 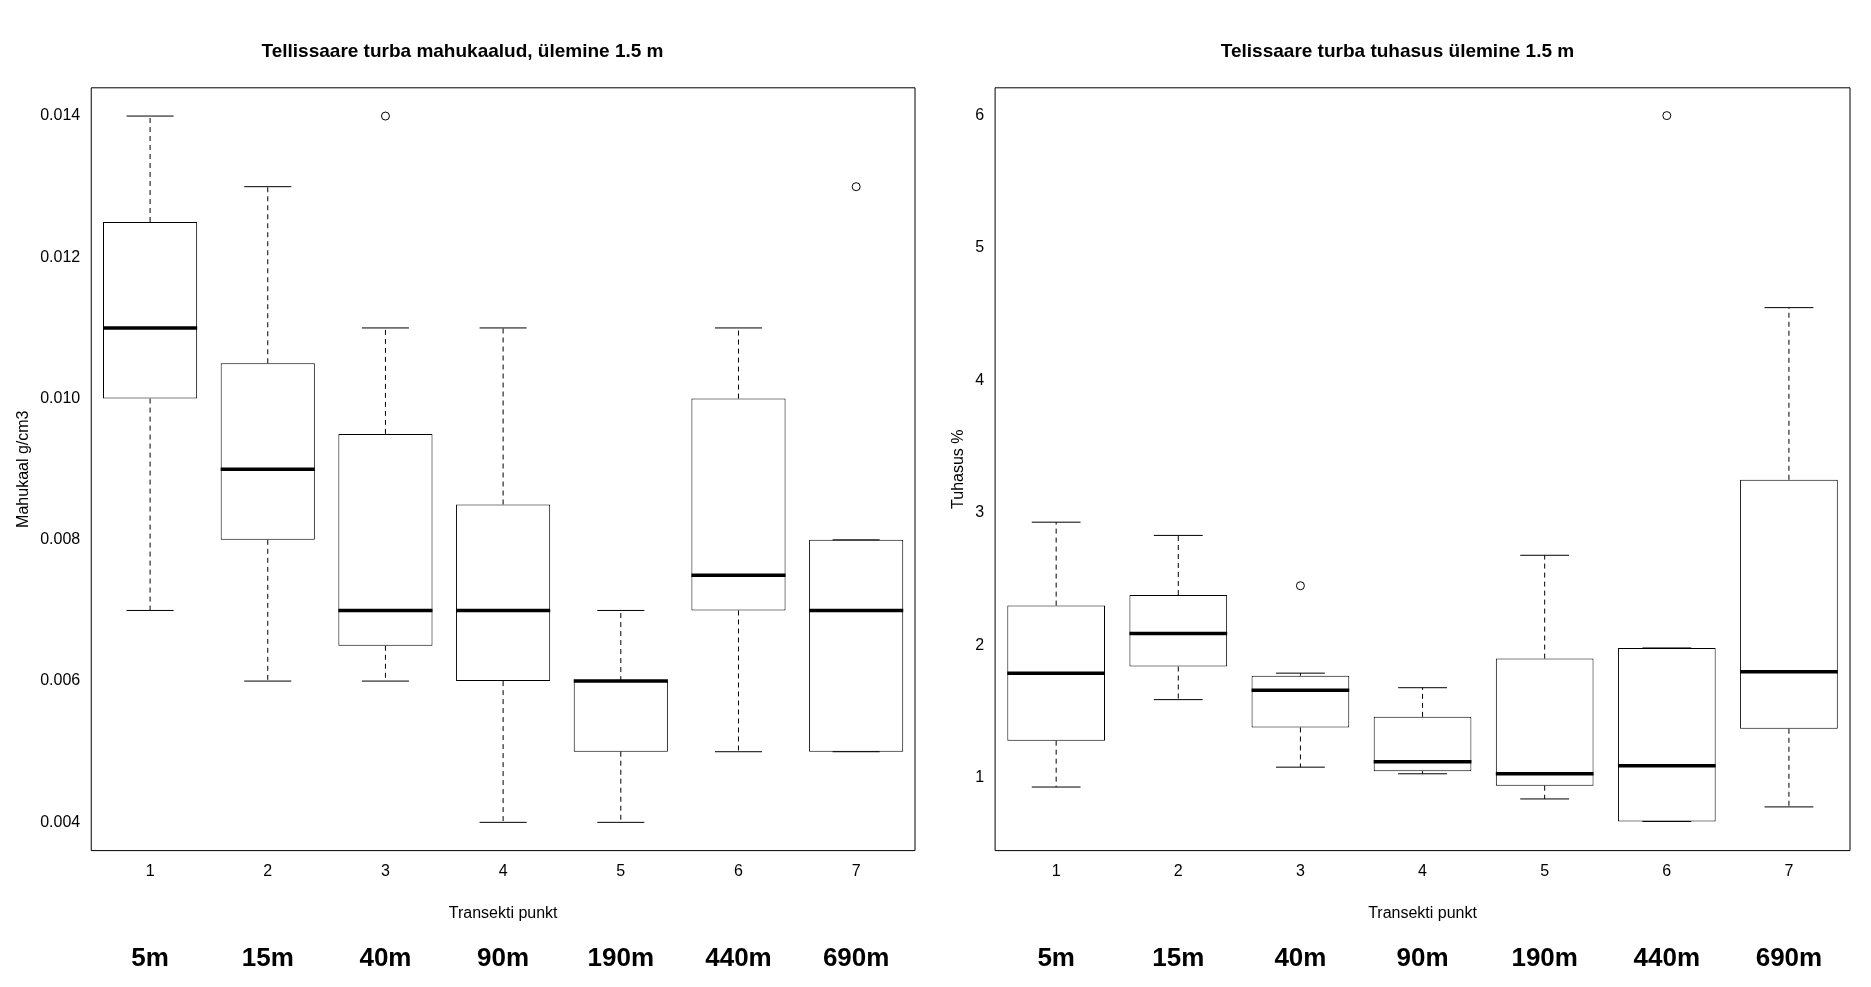 What do you see at coordinates (60, 821) in the screenshot?
I see `y-tick-label: 0.004` at bounding box center [60, 821].